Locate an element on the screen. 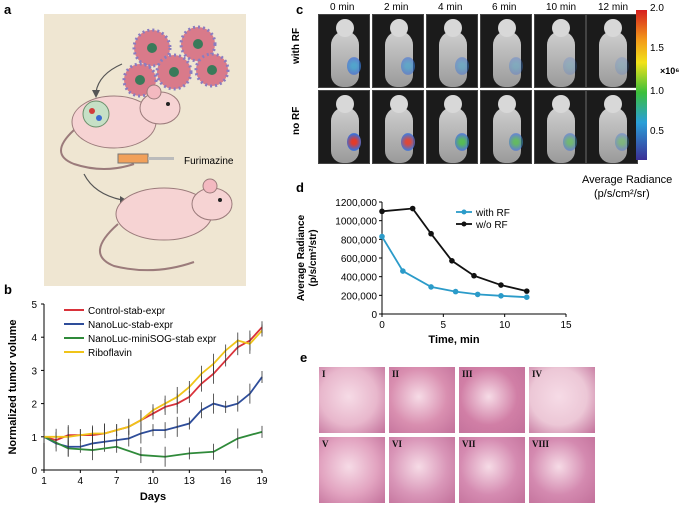  x-axis-label: Days is located at coordinates (153, 497).